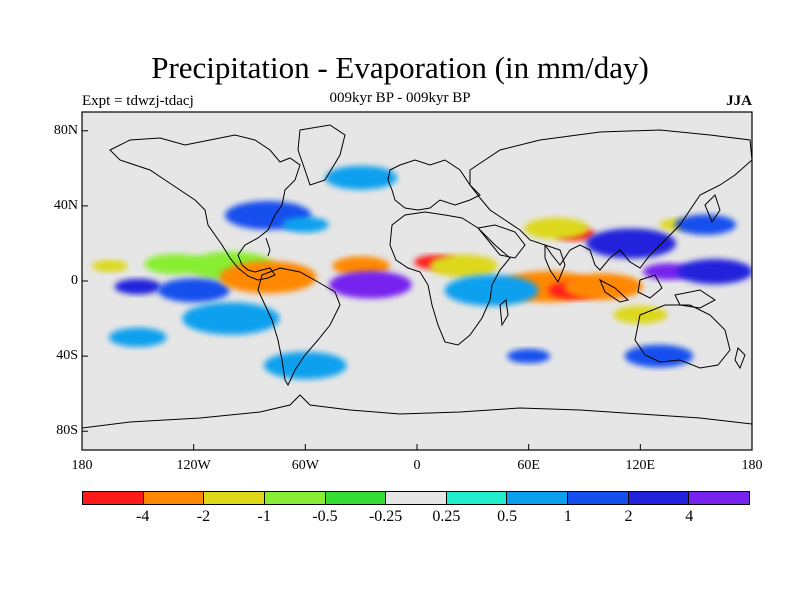  Describe the element at coordinates (650, 286) in the screenshot. I see `coastline-borneo` at that location.